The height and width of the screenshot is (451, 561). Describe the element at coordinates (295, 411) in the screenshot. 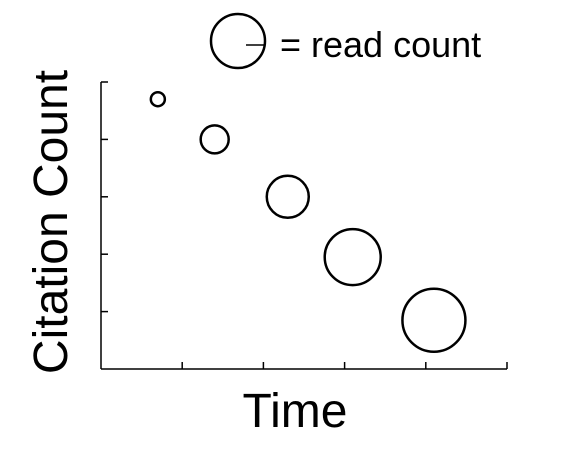

I see `x-axis-label: Time` at that location.